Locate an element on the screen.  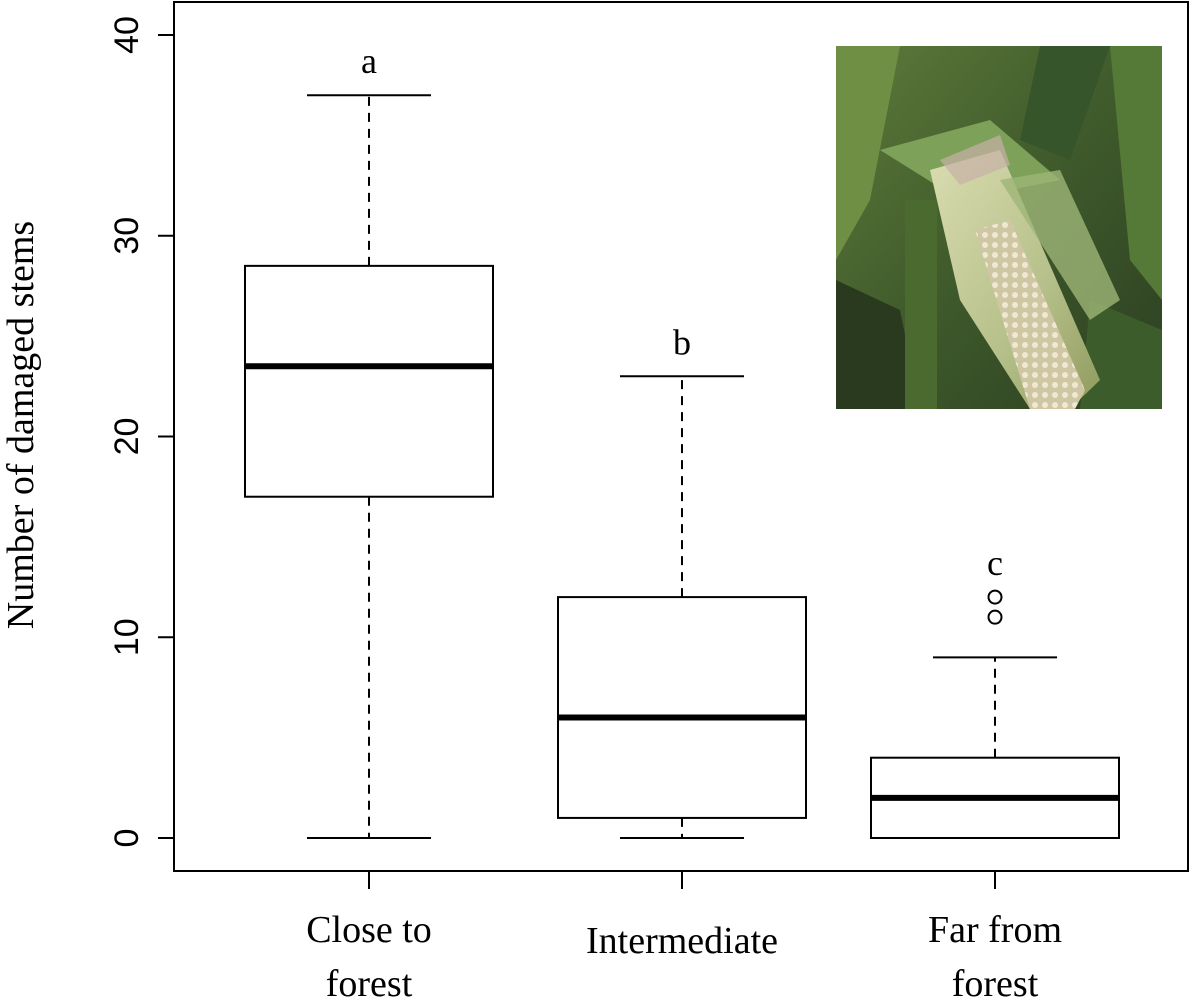
y-tick-label: 0 is located at coordinates (127, 838).